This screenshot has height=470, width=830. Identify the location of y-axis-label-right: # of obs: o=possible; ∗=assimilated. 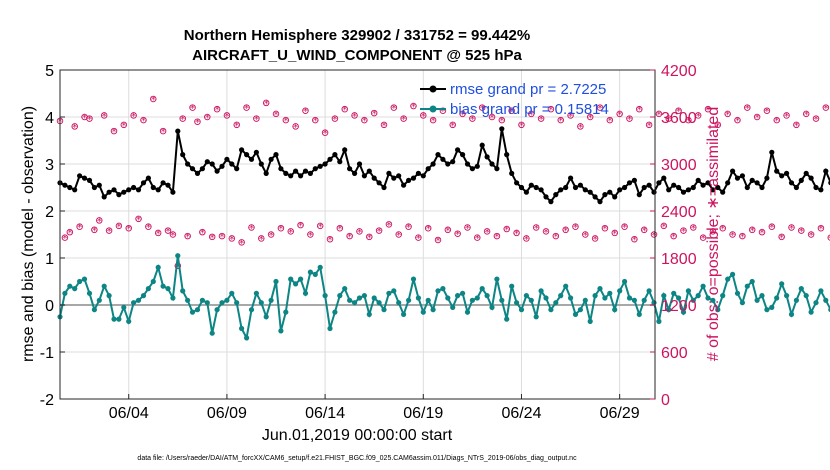
(713, 234).